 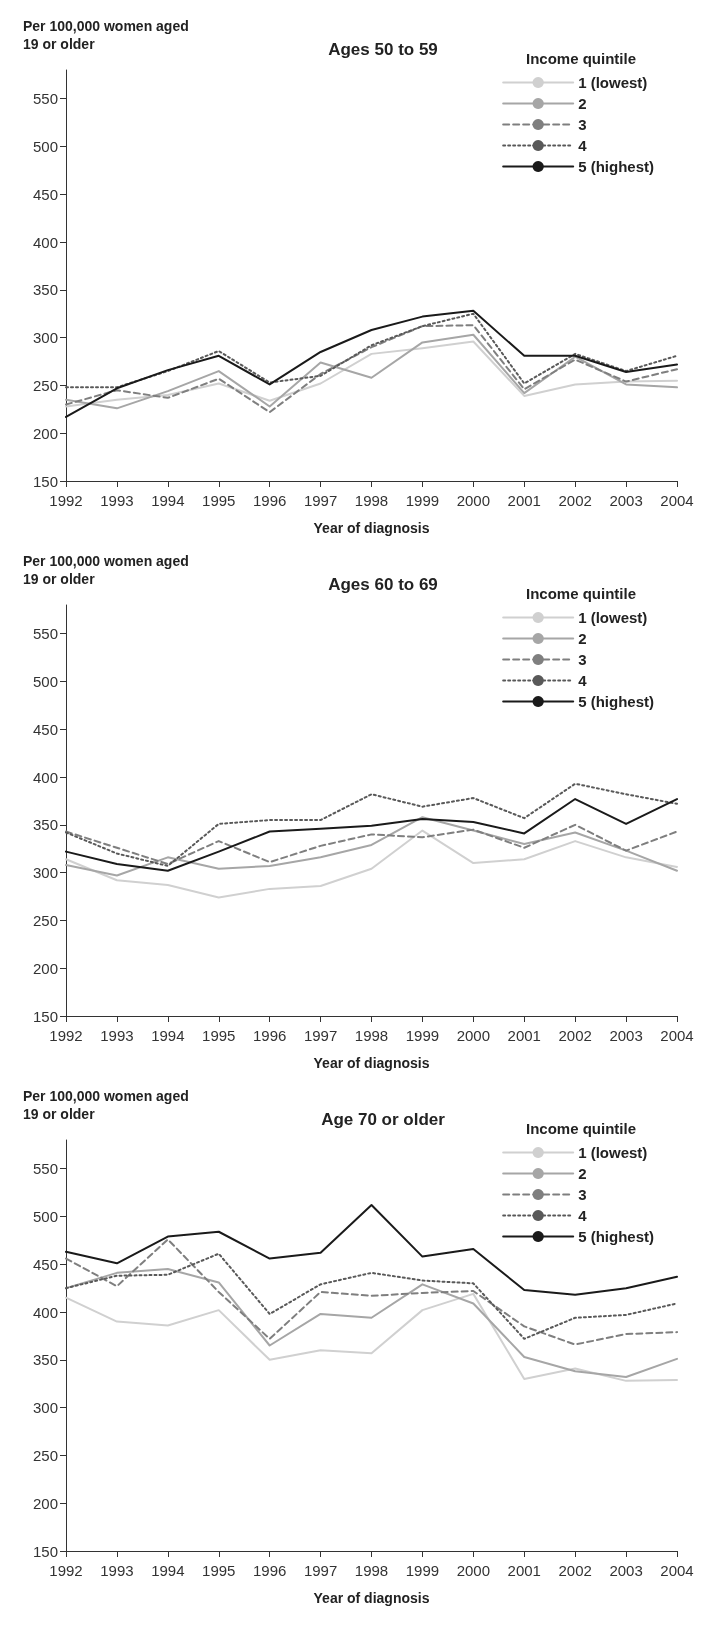 I want to click on chart-title: Ages 60 to 69, so click(x=383, y=584).